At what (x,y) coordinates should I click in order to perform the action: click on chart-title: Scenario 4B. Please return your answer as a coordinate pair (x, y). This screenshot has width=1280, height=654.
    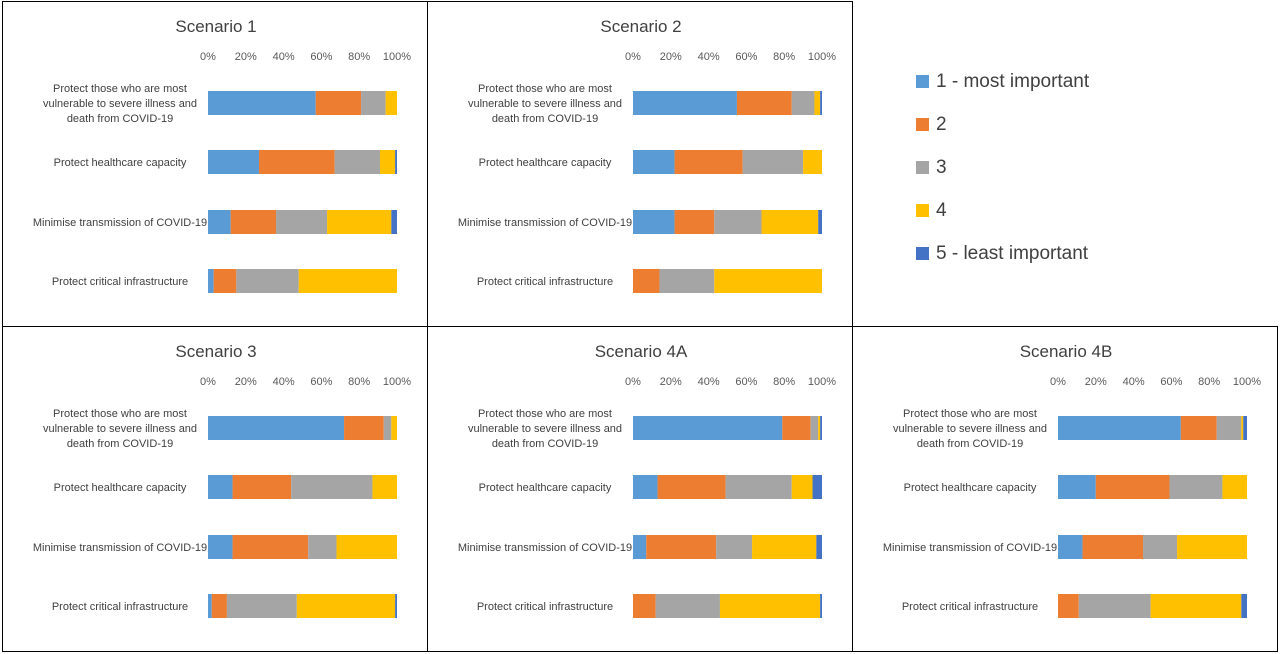
    Looking at the image, I should click on (1066, 351).